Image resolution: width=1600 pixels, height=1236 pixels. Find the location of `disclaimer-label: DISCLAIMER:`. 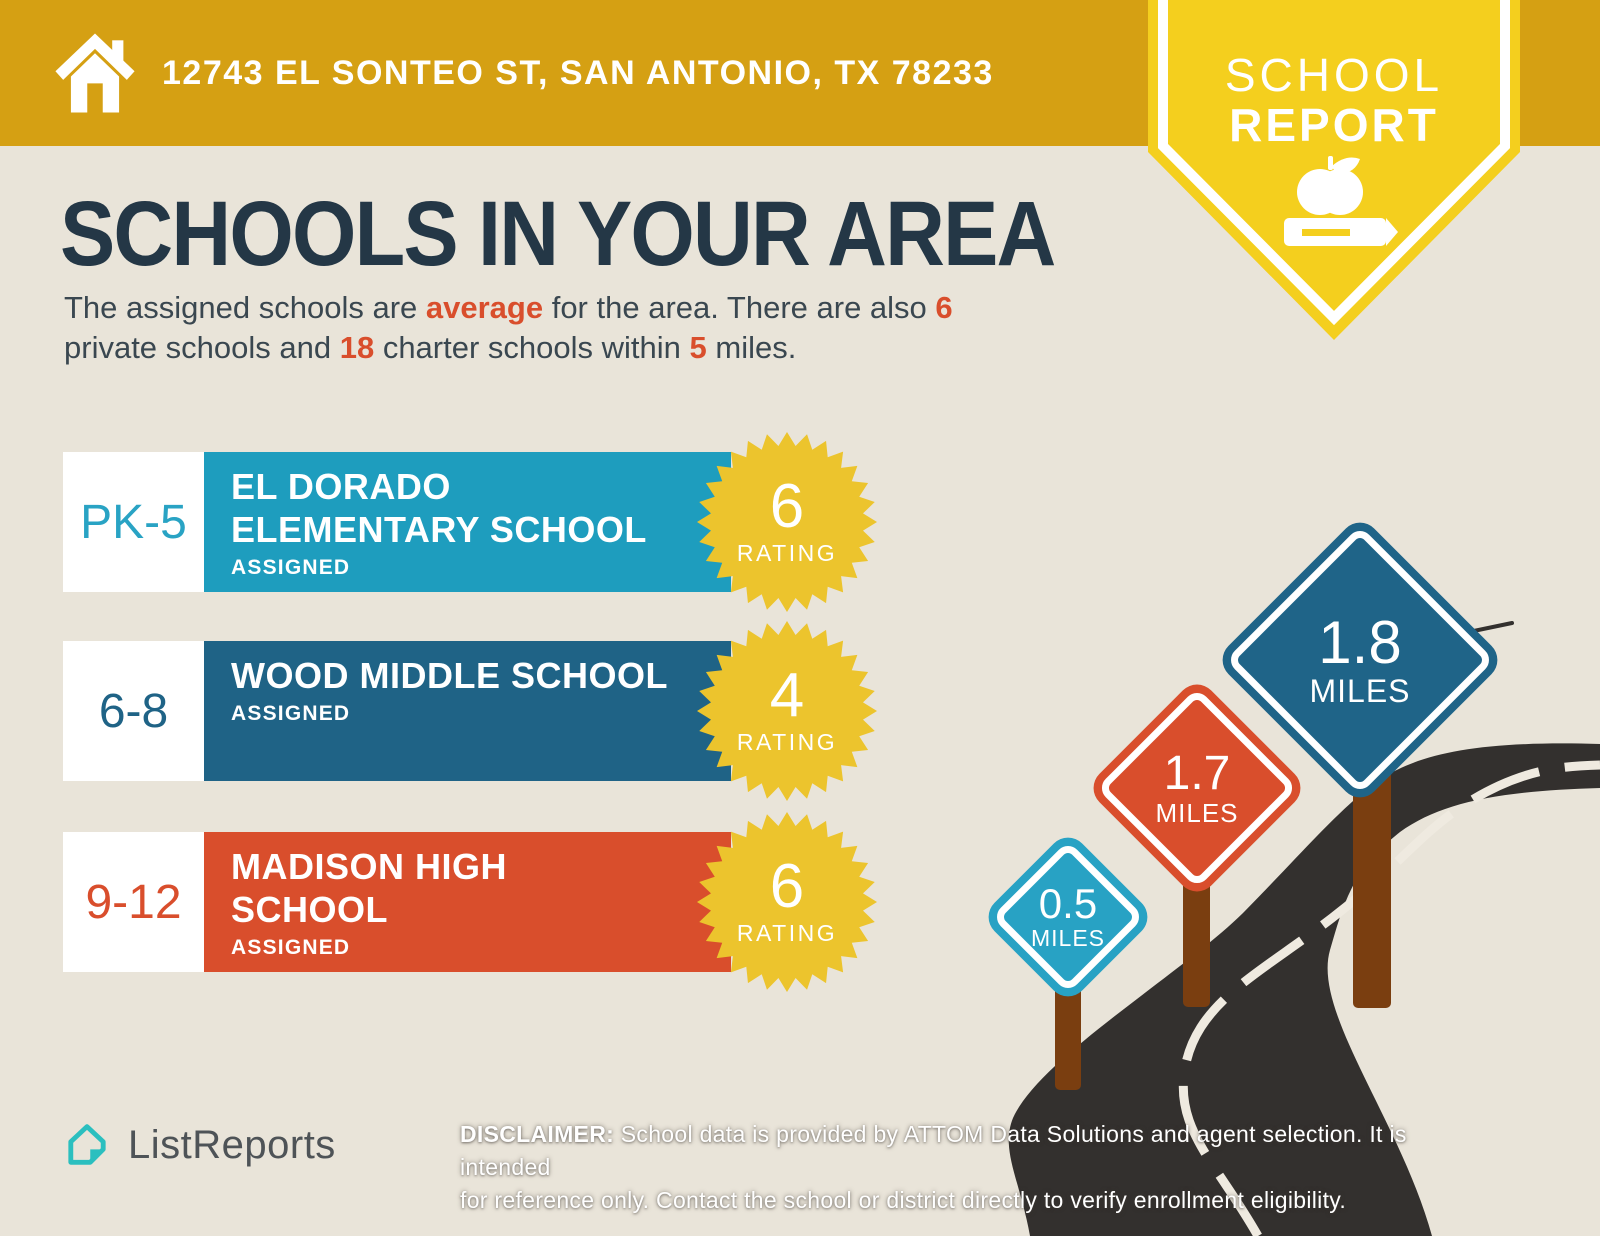

disclaimer-label: DISCLAIMER: is located at coordinates (537, 1134).